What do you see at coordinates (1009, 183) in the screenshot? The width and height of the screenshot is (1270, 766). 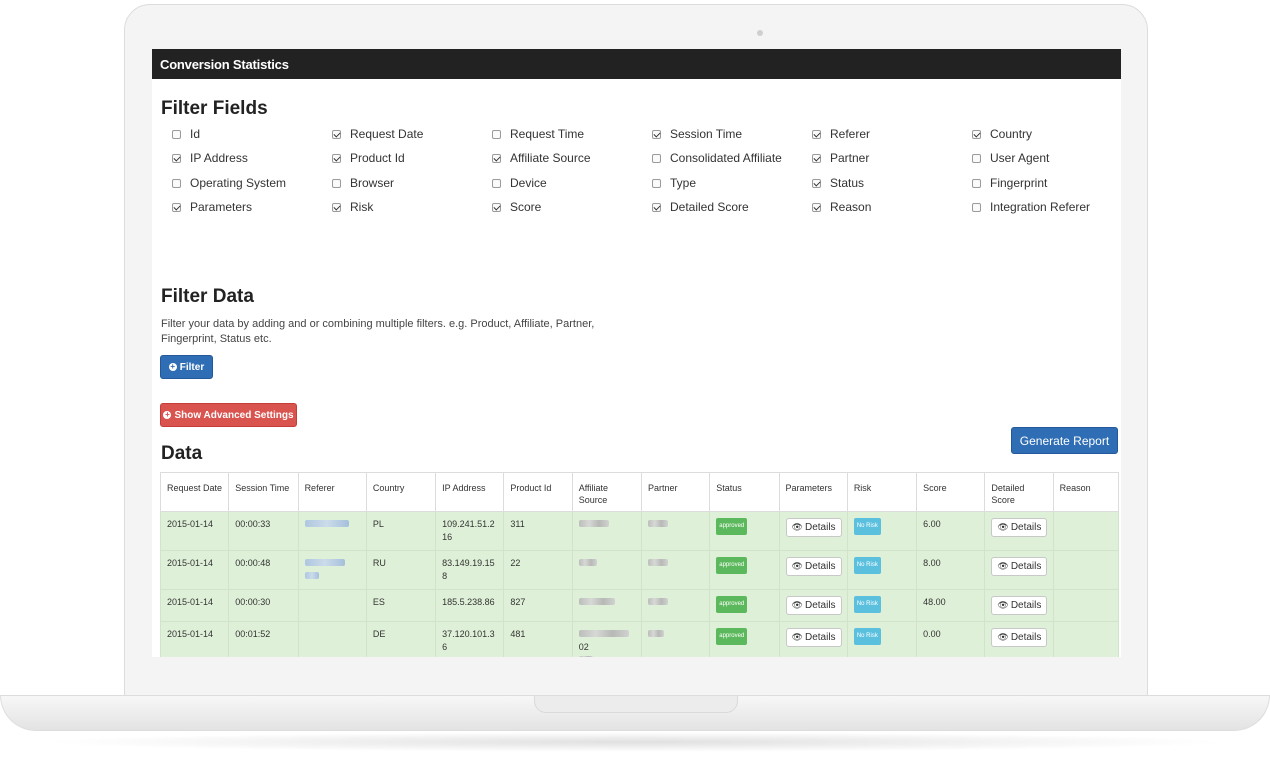 I see `filter-field-fingerprint: Fingerprint` at bounding box center [1009, 183].